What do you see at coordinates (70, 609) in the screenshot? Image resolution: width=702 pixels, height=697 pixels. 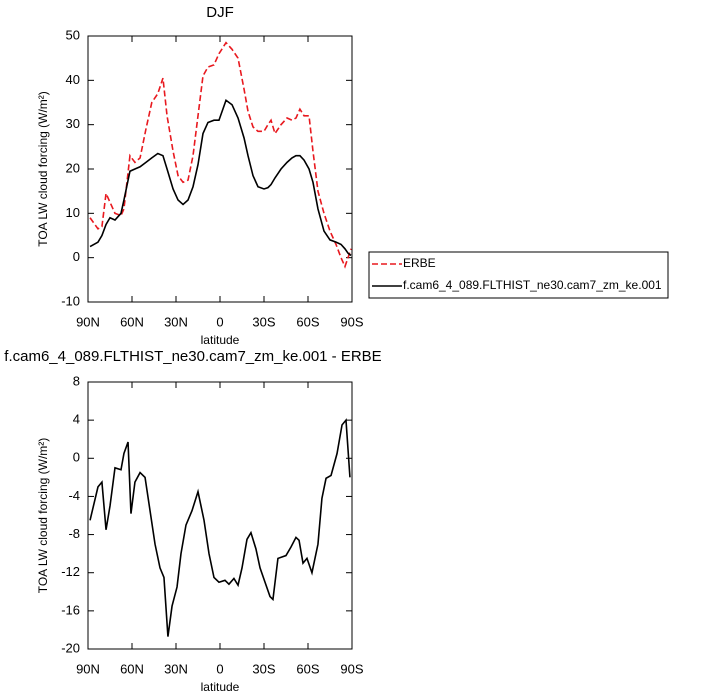 I see `y-tick-label: -16` at bounding box center [70, 609].